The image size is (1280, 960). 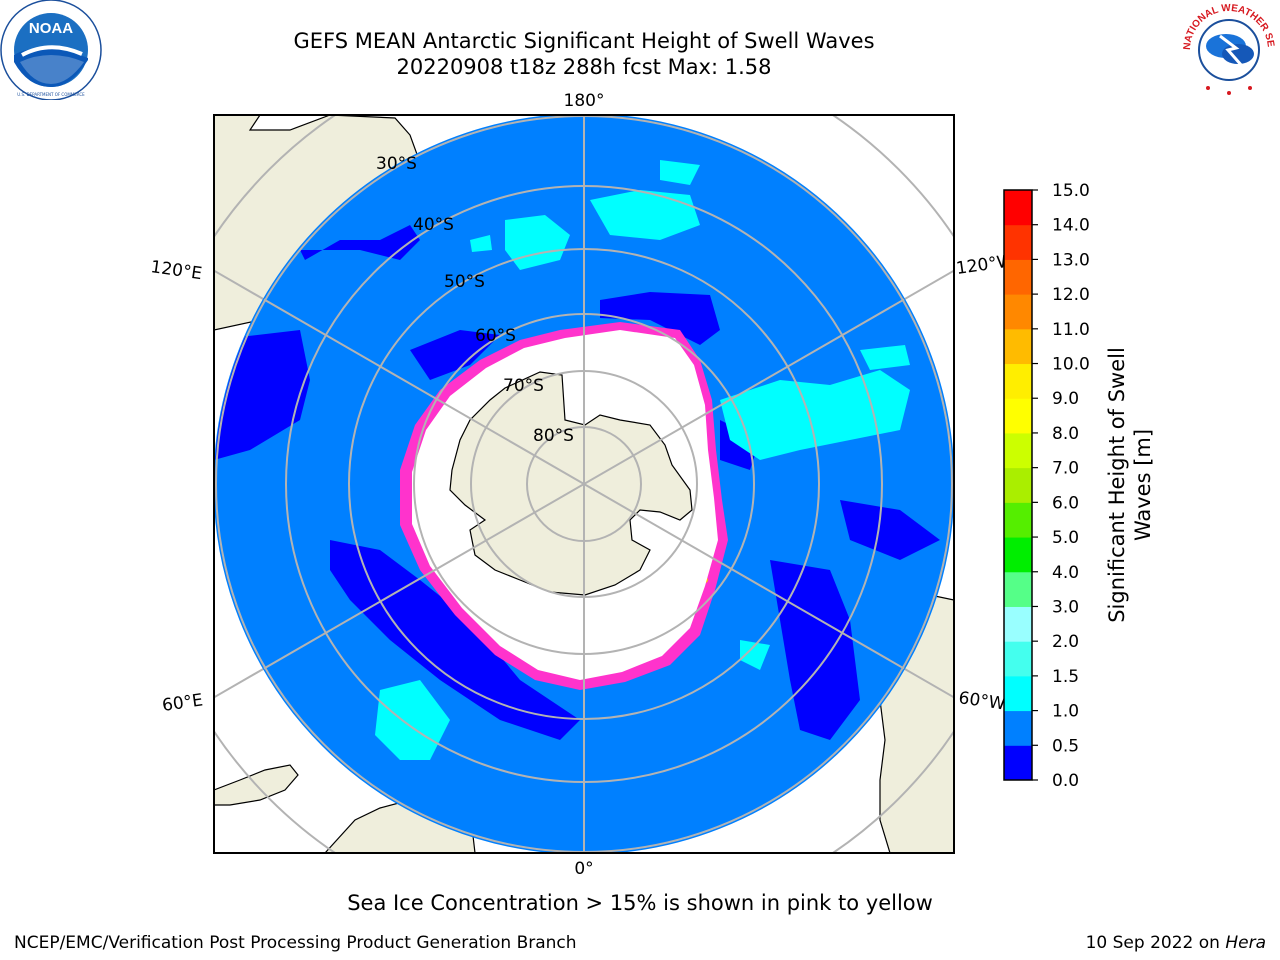 I want to click on colorbar-tick-label: 0.5, so click(x=1065, y=746).